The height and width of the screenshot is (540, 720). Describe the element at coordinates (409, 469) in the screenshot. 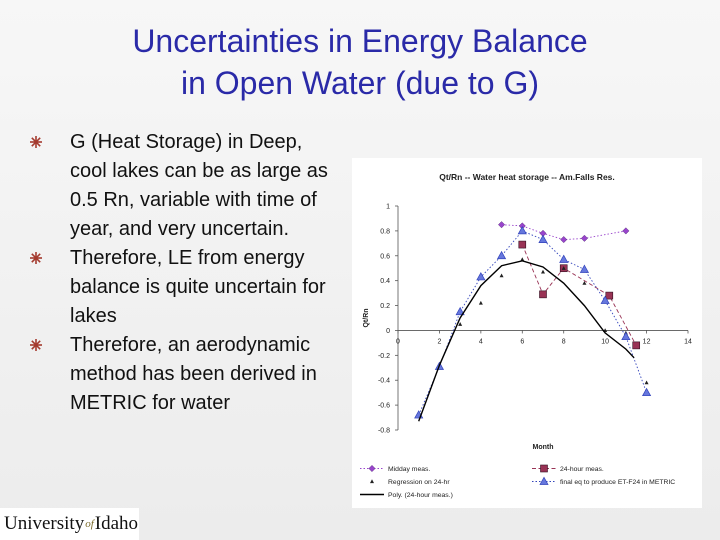

I see `legend-label: Midday meas.` at that location.